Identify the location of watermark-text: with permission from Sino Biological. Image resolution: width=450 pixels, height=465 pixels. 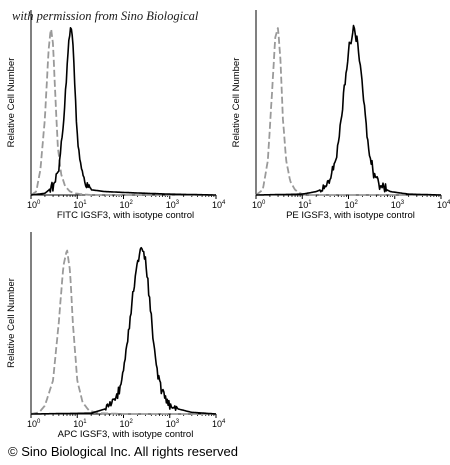
(105, 16).